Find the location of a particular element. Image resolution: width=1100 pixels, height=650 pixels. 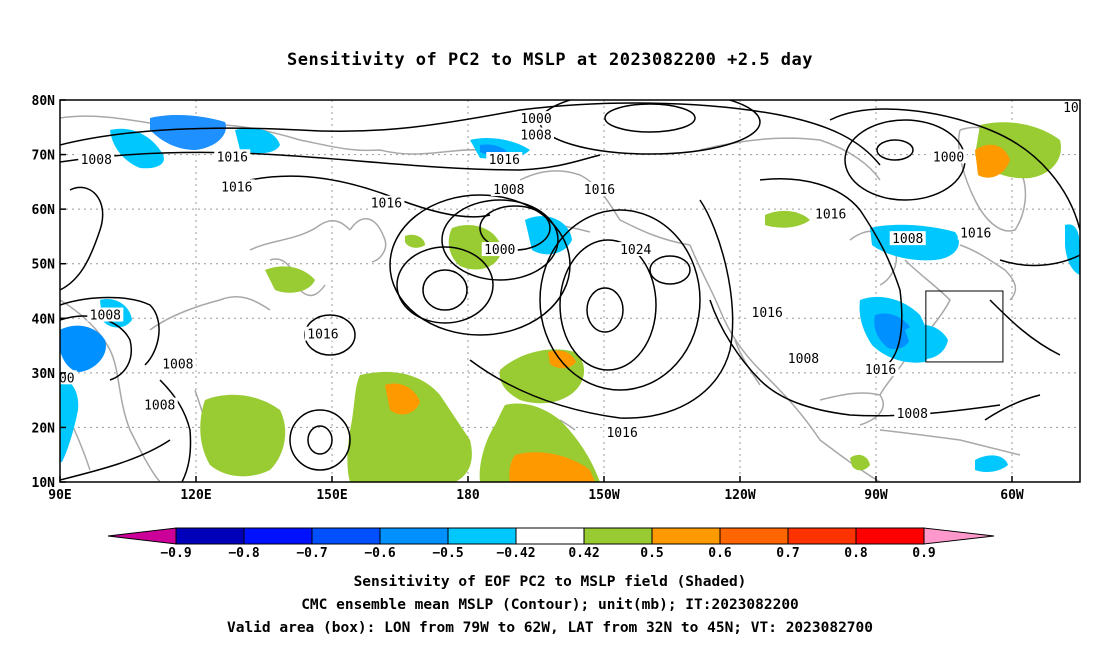

colorbar-label: 0.9 is located at coordinates (923, 553).